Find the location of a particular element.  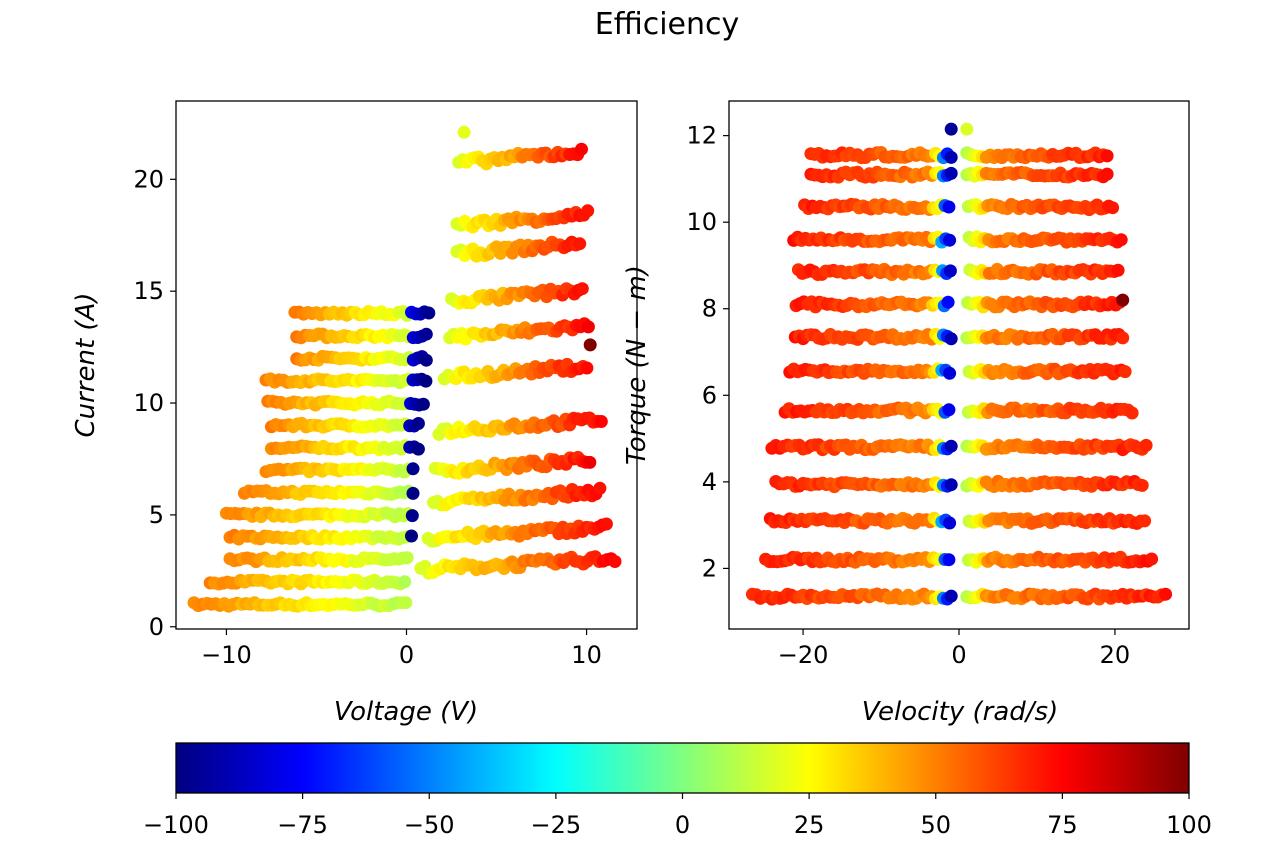

colorbar-gradient is located at coordinates (682, 768).